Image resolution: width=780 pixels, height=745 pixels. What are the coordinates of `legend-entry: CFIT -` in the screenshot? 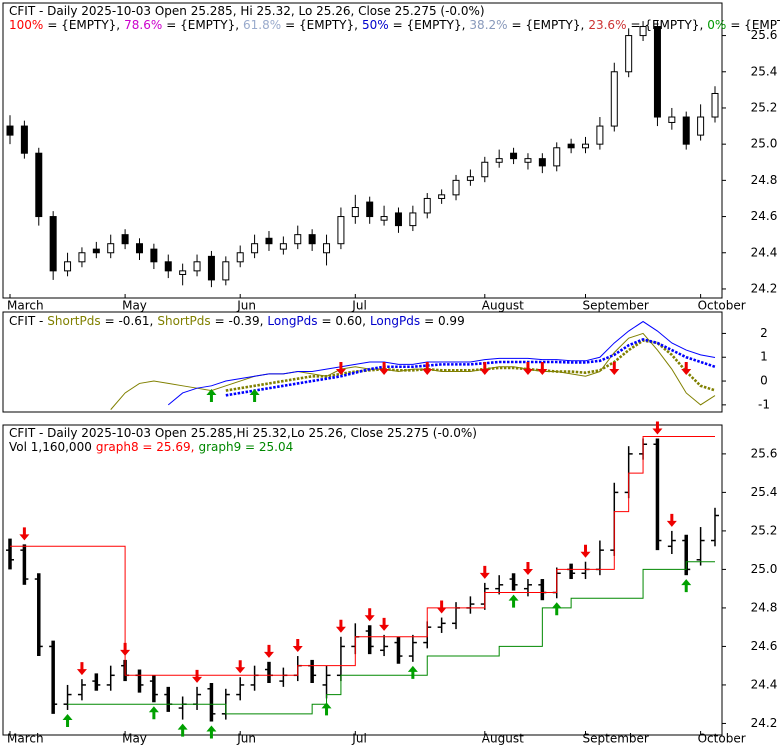 It's located at (26, 321).